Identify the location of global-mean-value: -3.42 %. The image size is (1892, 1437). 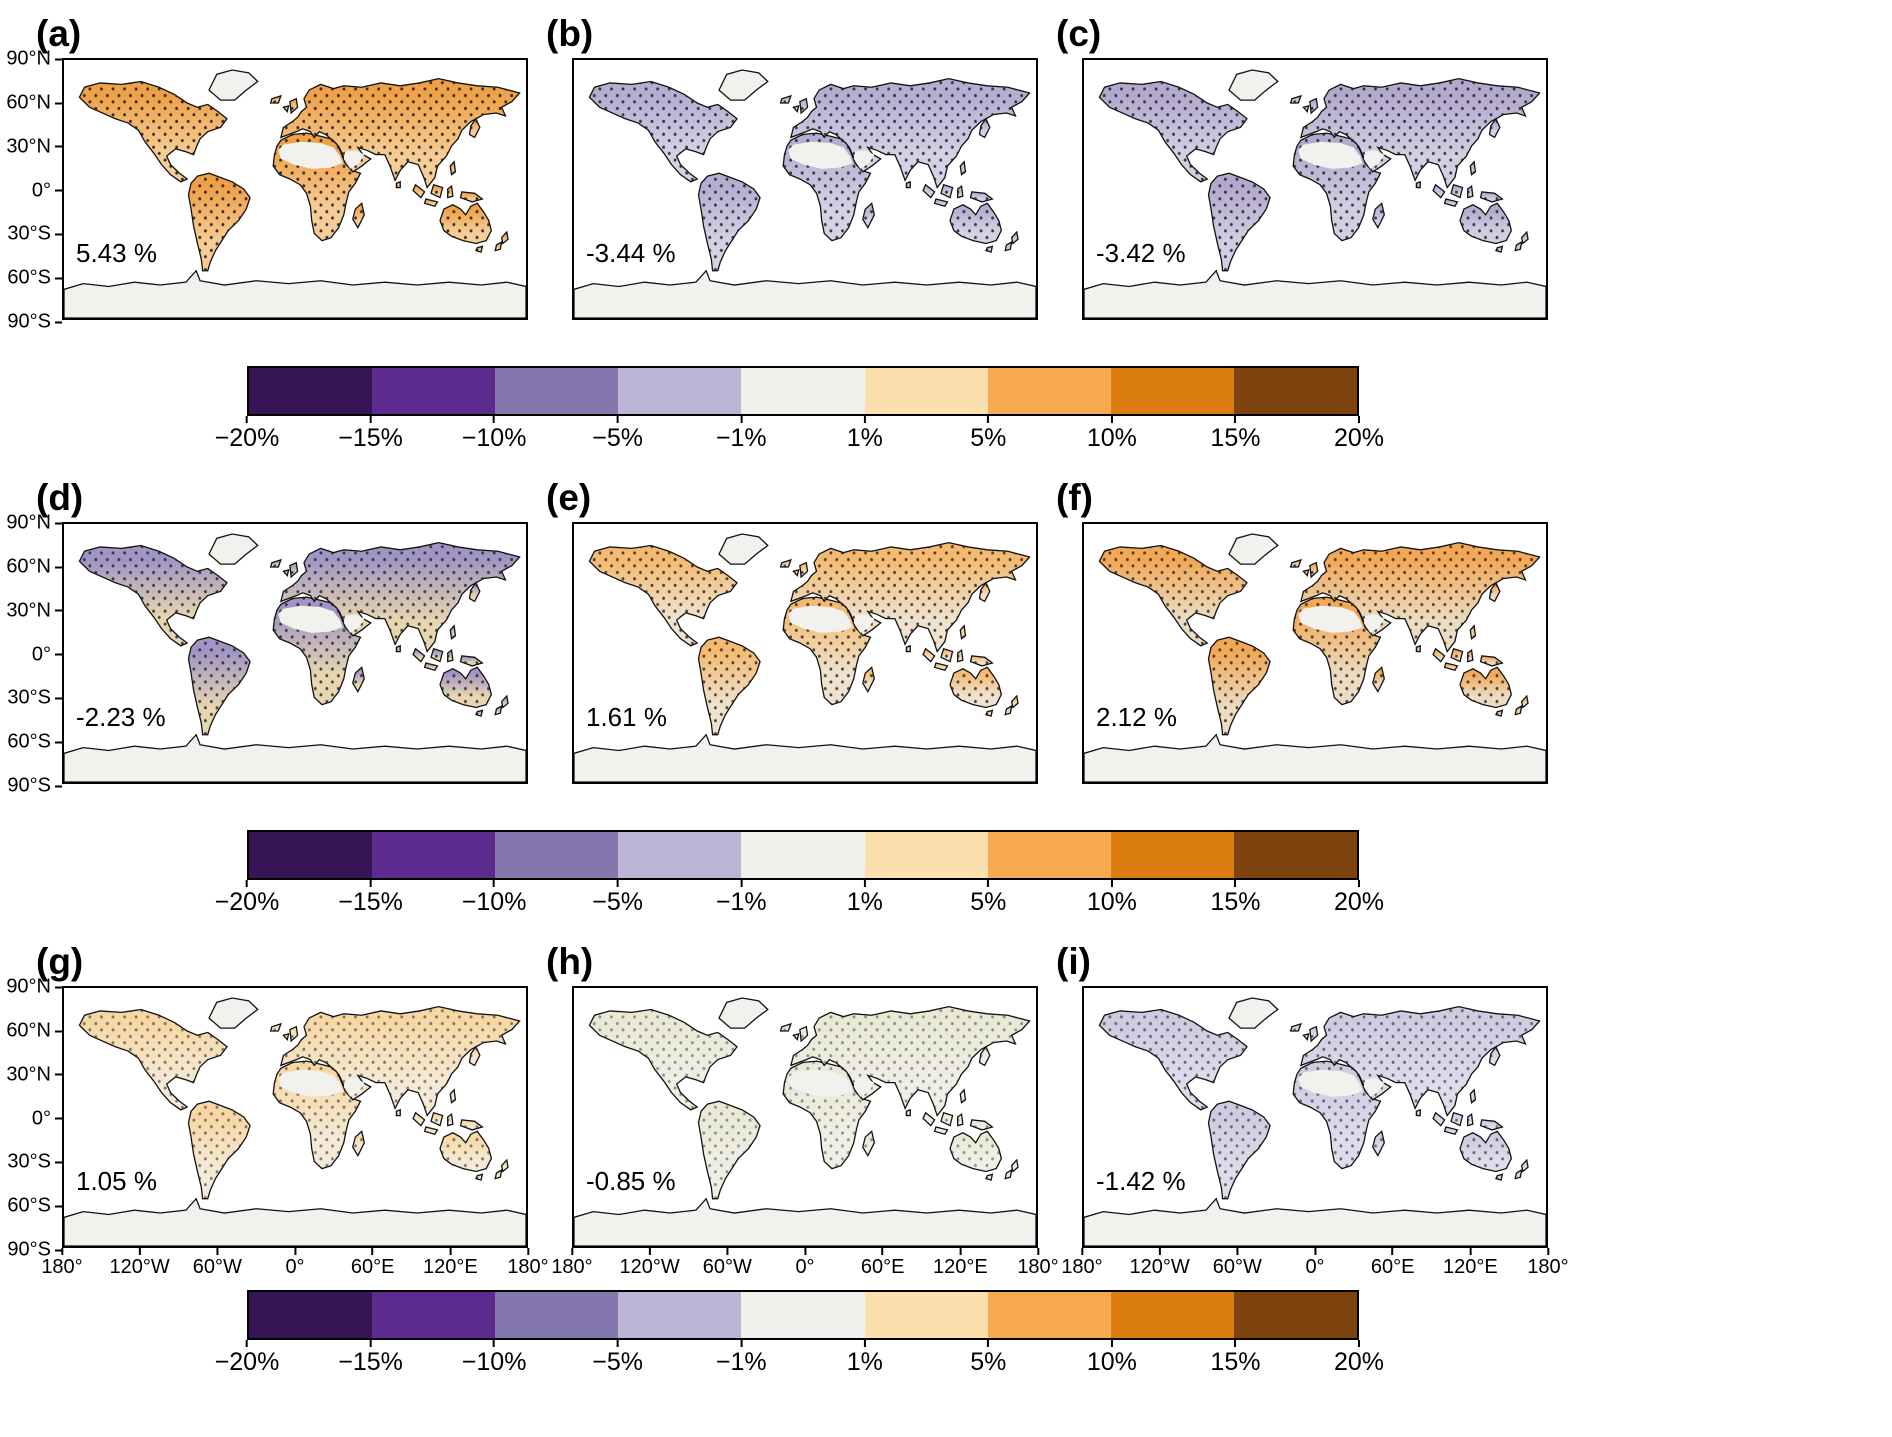
(1141, 253).